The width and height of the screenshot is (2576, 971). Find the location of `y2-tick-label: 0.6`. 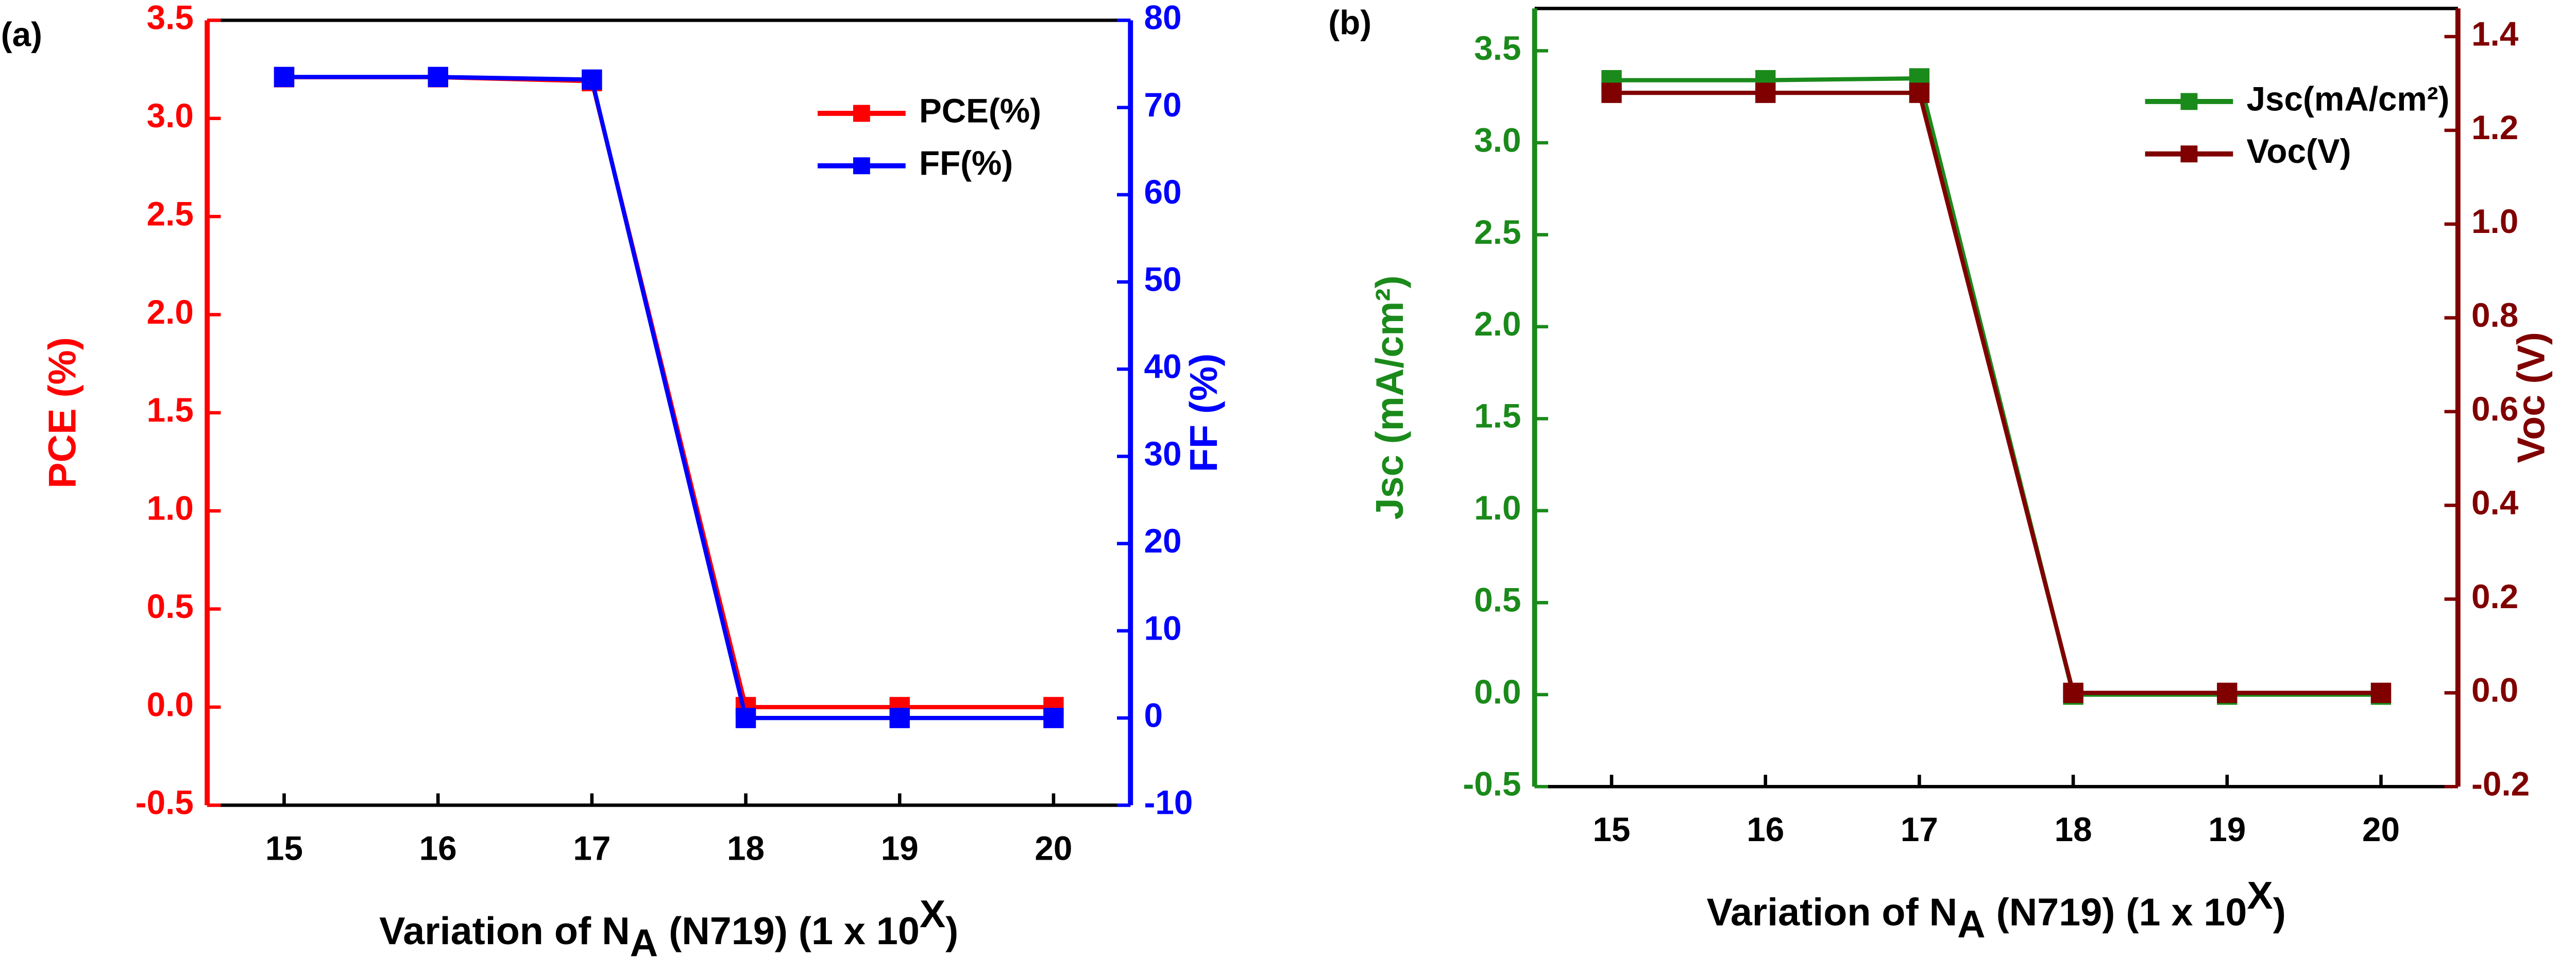

y2-tick-label: 0.6 is located at coordinates (2494, 409).